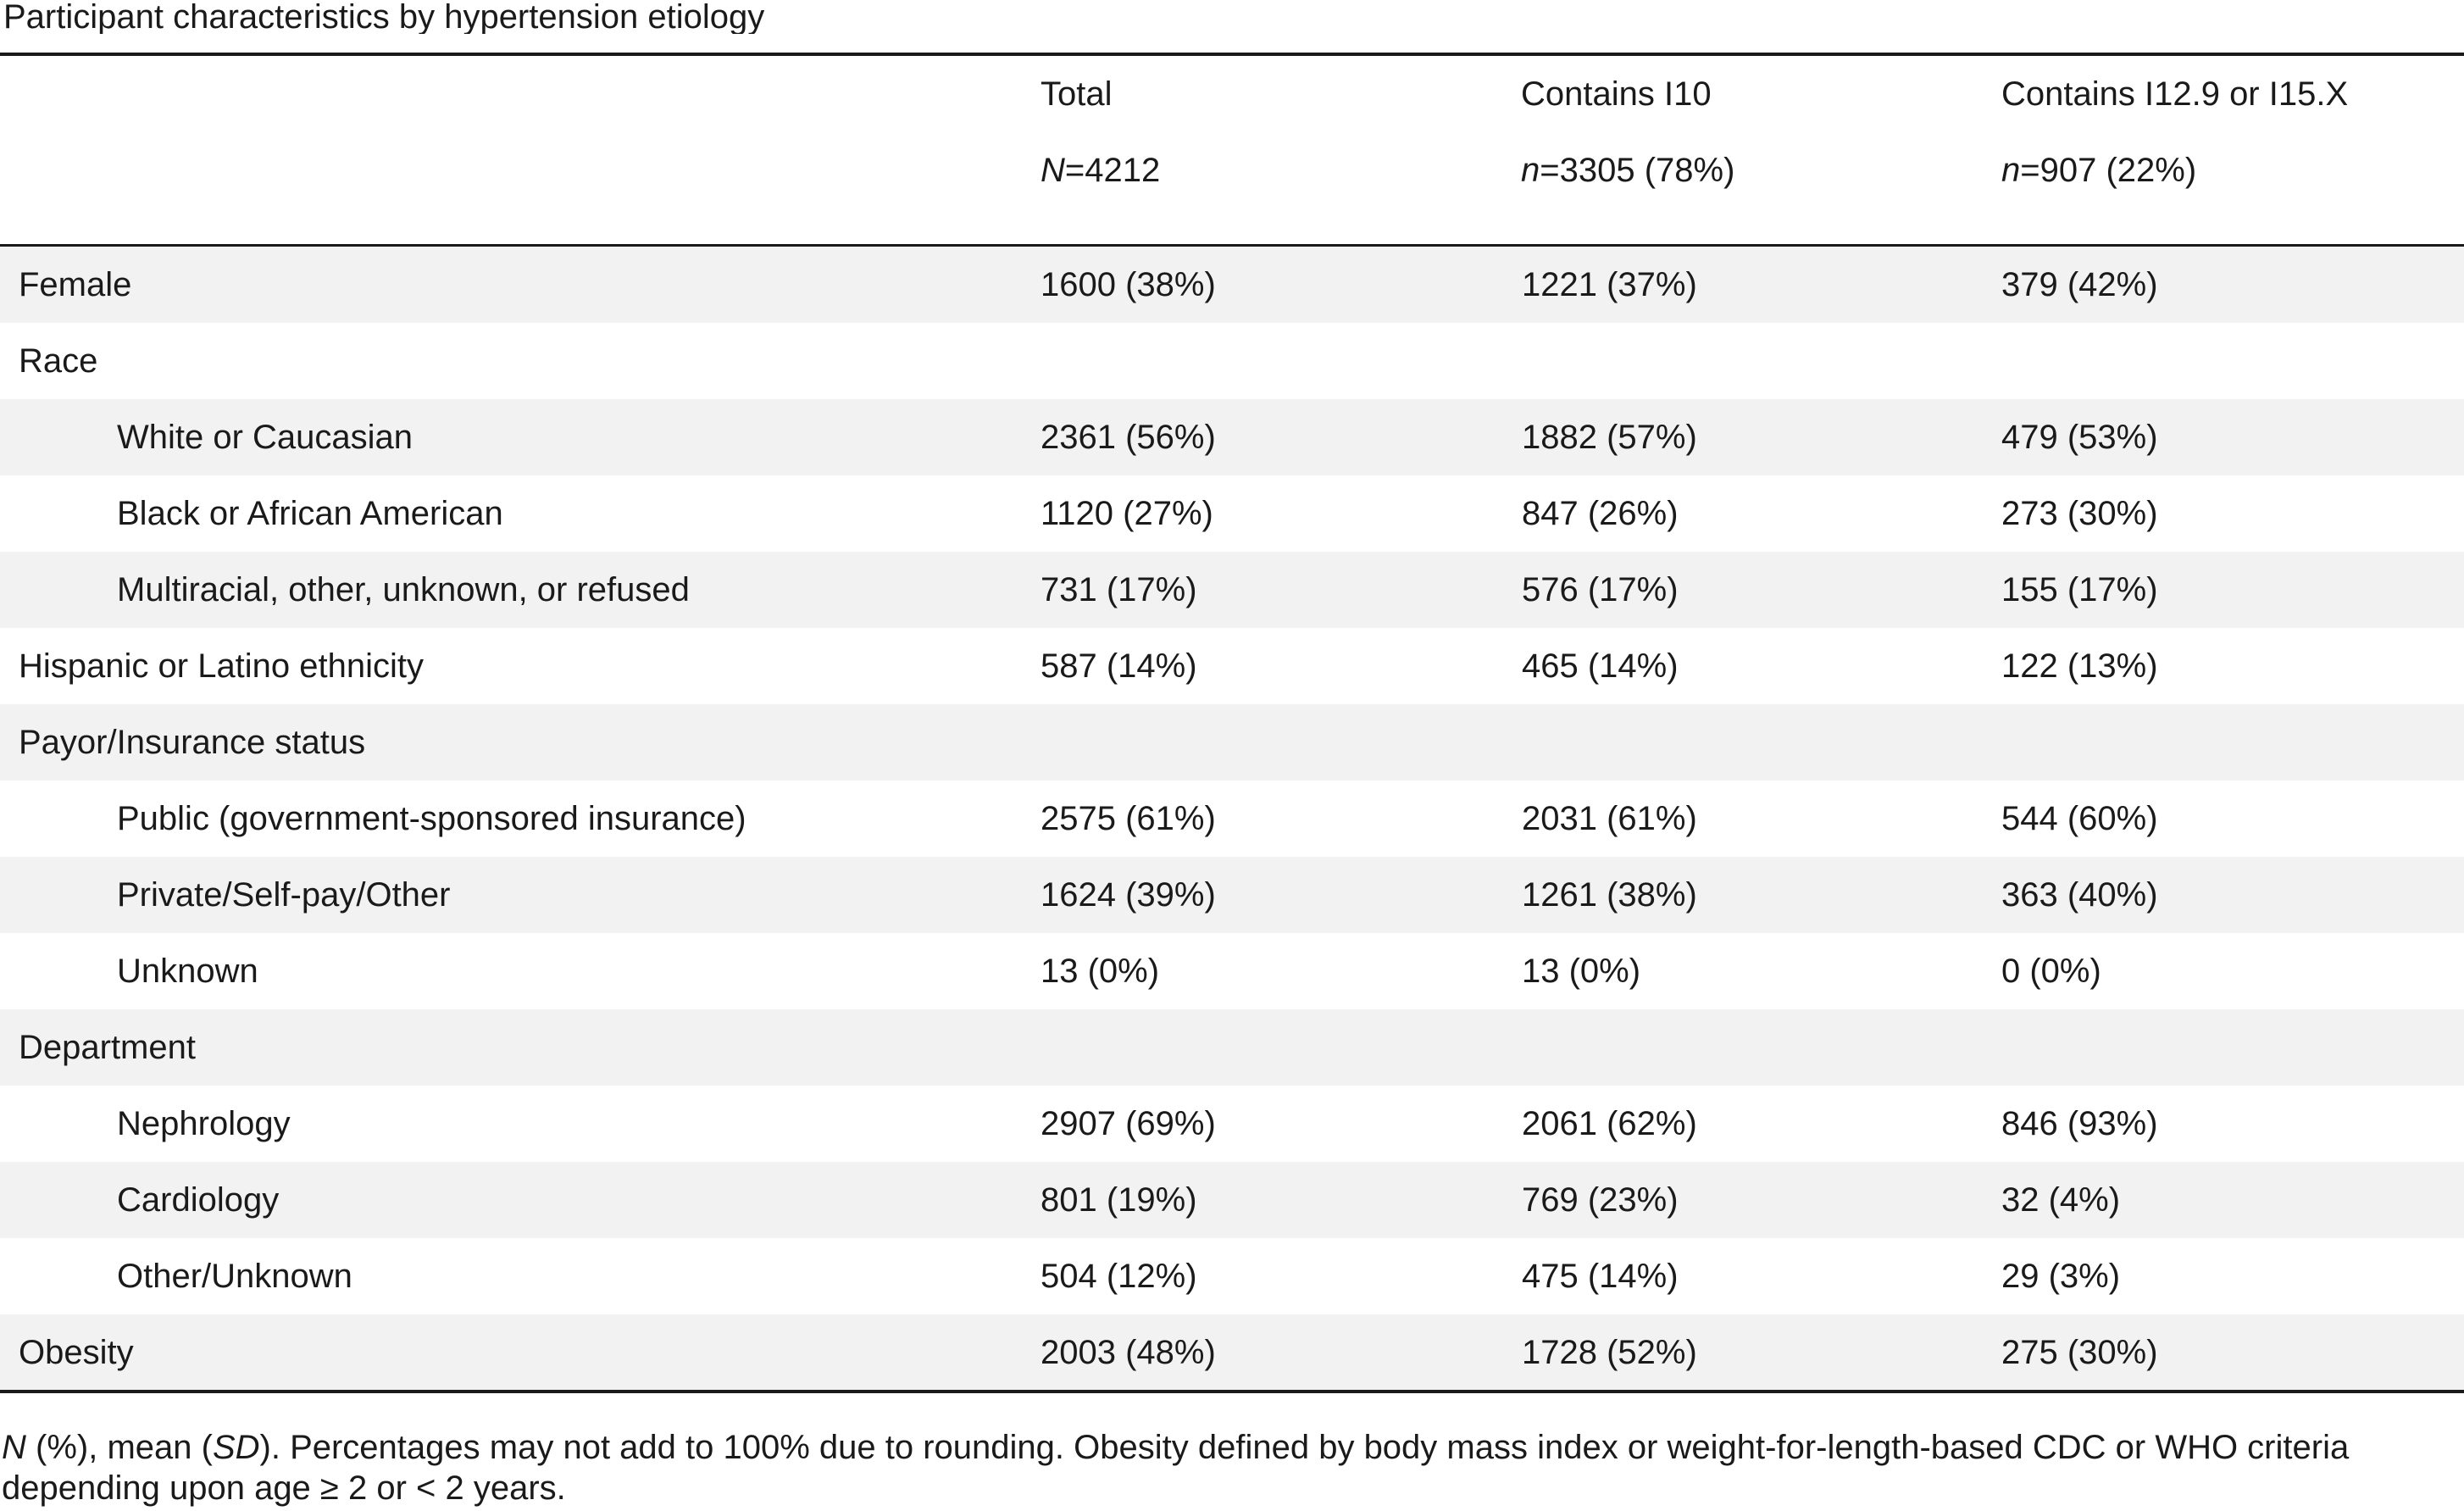 This screenshot has height=1511, width=2464. I want to click on row-label: Female, so click(75, 284).